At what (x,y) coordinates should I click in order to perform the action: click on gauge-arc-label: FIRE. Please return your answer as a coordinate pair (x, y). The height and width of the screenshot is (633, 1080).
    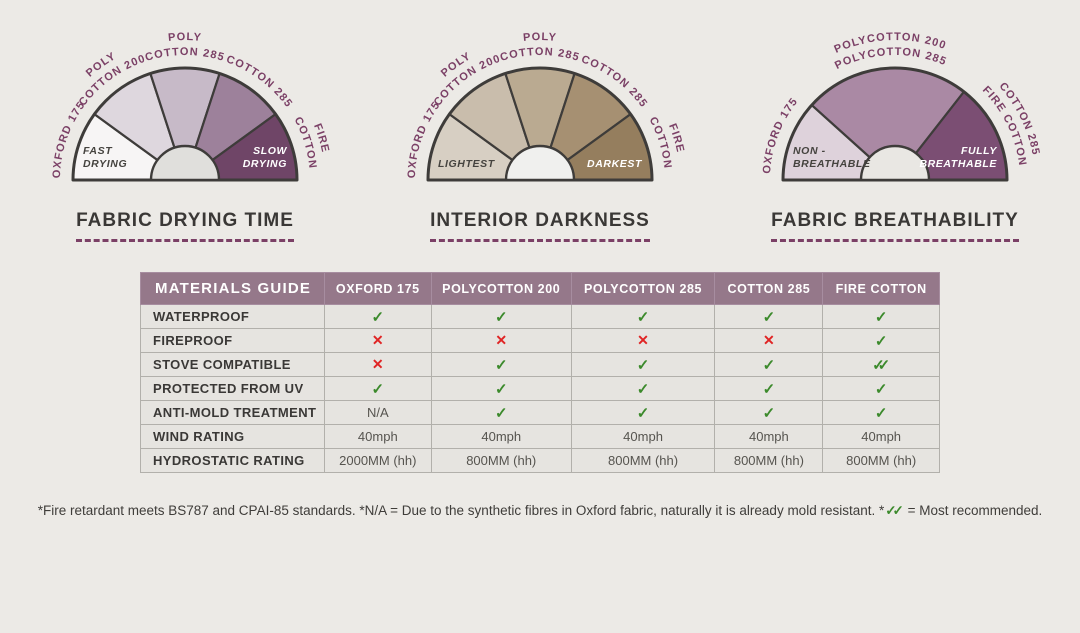
    Looking at the image, I should click on (676, 138).